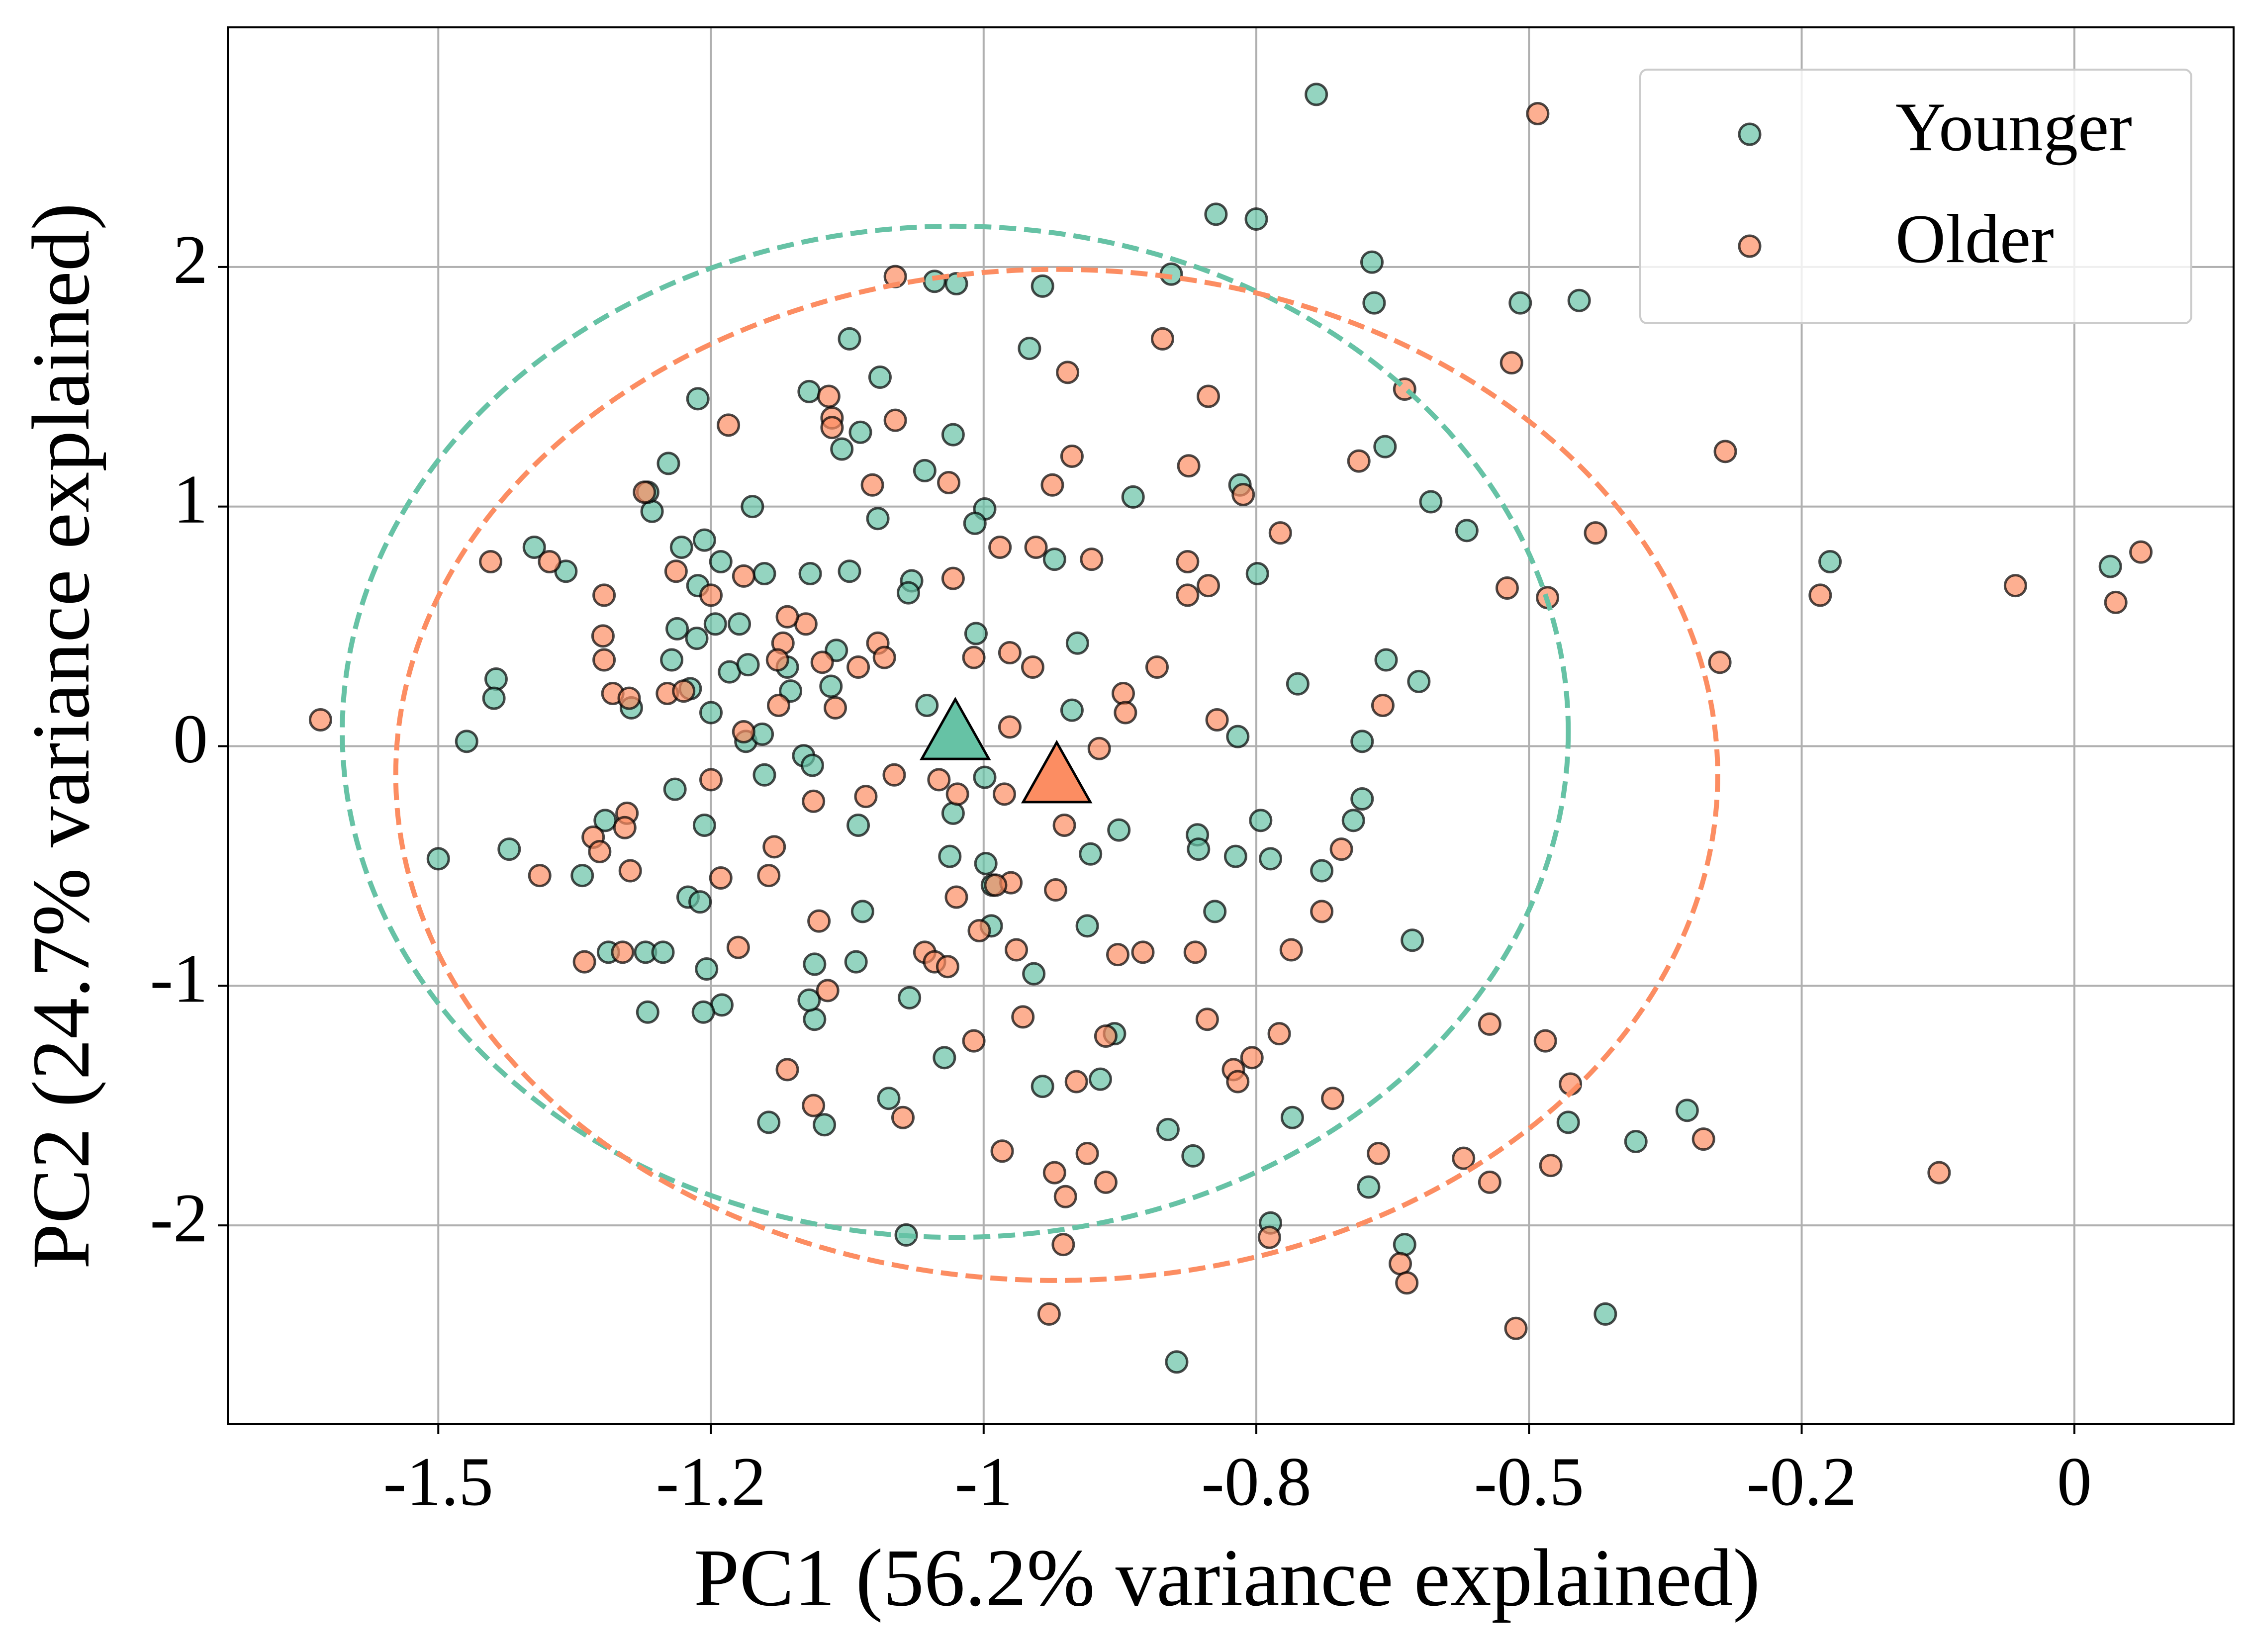  What do you see at coordinates (438, 1481) in the screenshot?
I see `x-tick-label: -1.5` at bounding box center [438, 1481].